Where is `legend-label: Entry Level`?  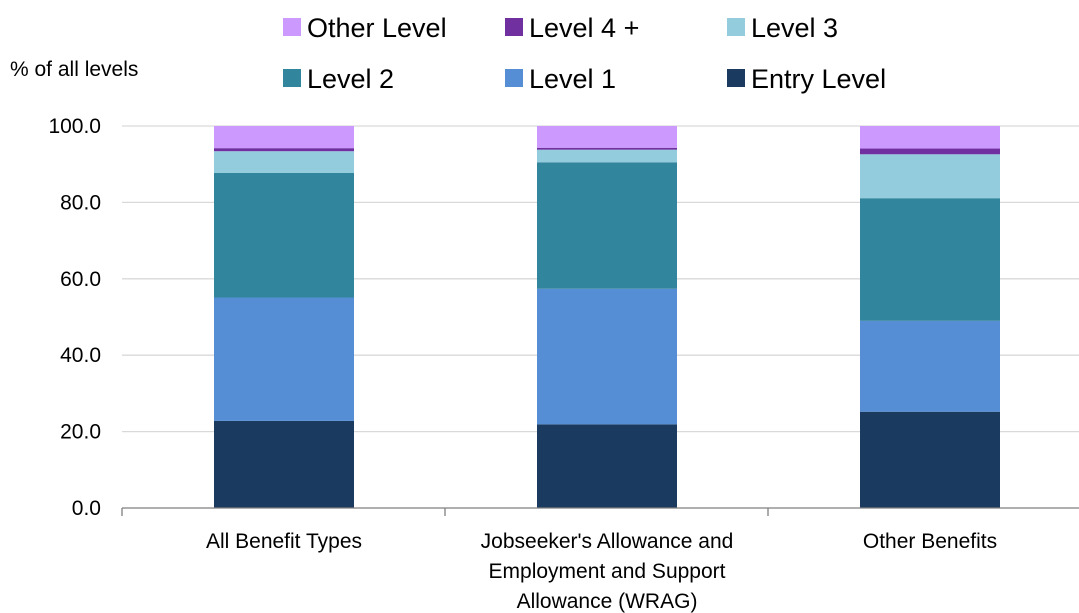 legend-label: Entry Level is located at coordinates (818, 79).